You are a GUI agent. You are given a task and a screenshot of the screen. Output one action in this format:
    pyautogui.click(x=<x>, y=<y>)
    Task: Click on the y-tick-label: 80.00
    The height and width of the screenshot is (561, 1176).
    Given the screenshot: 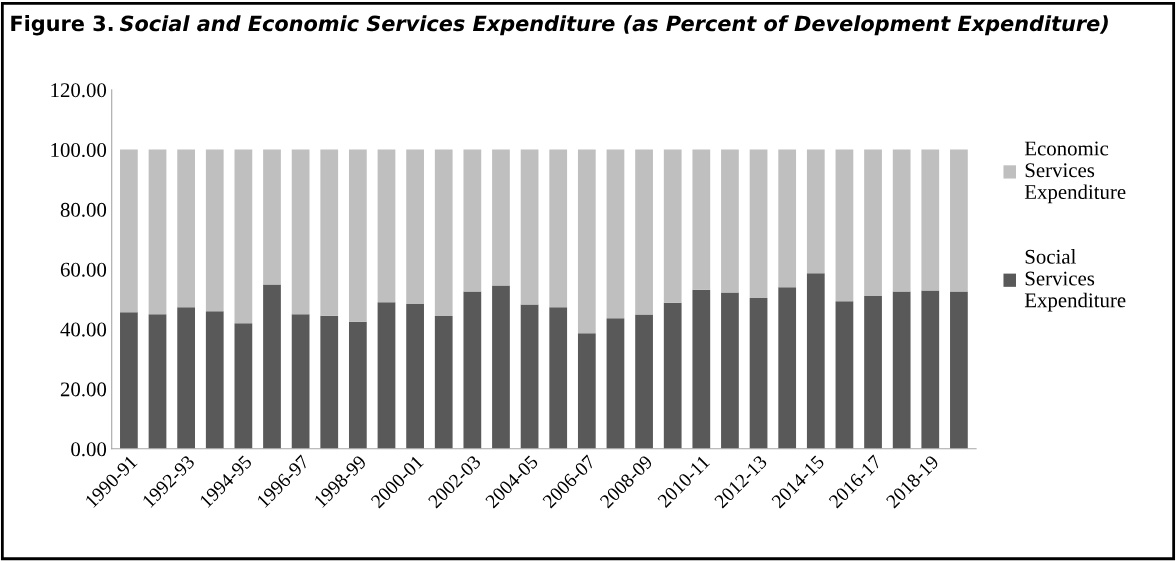 What is the action you would take?
    pyautogui.click(x=83, y=209)
    